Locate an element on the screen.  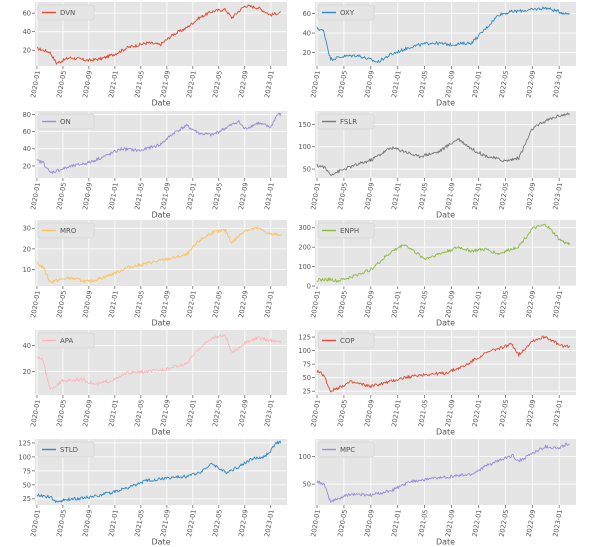
legend-label: COP is located at coordinates (347, 341).